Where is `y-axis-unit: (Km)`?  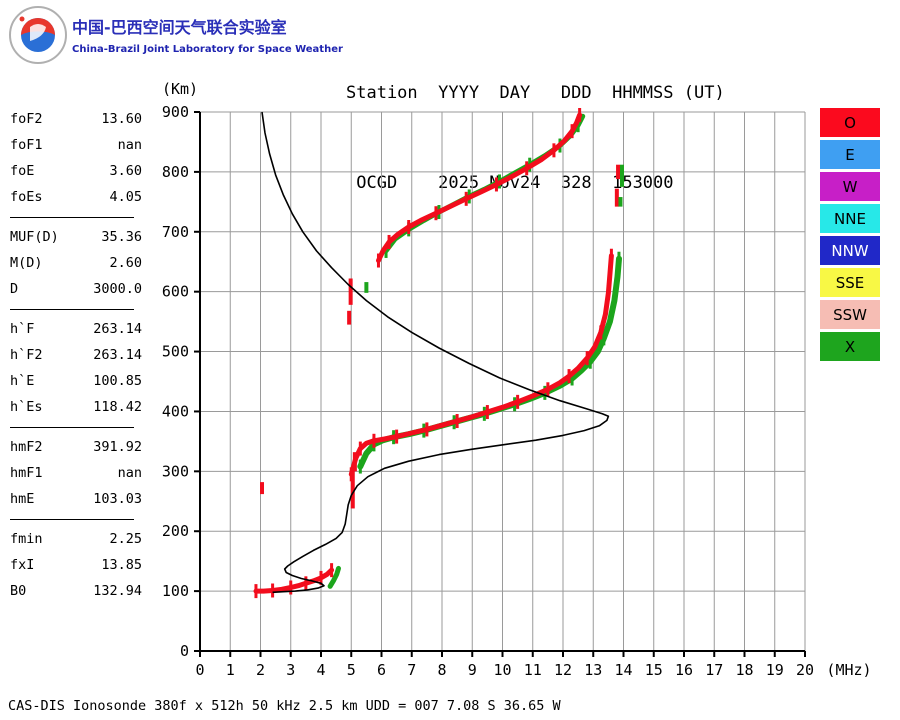
y-axis-unit: (Km) is located at coordinates (180, 89).